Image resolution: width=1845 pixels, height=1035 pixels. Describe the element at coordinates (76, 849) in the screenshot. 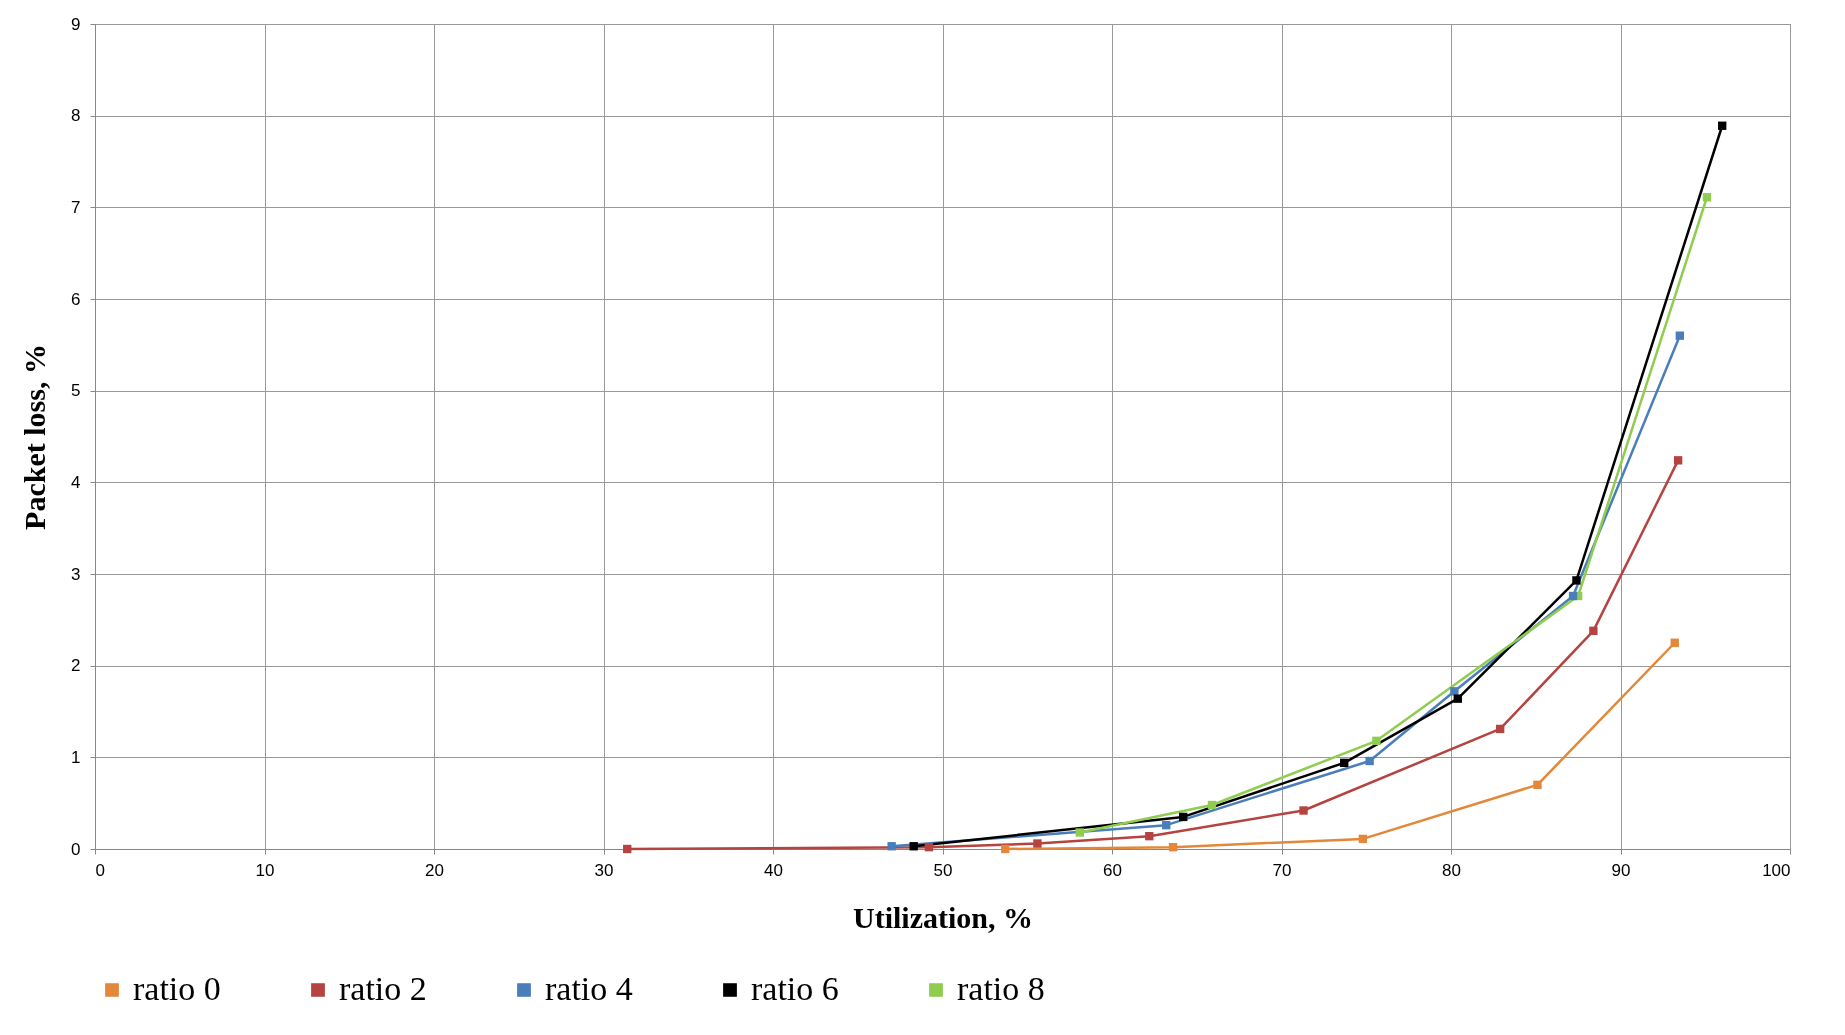

I see `y-tick-label: 0` at that location.